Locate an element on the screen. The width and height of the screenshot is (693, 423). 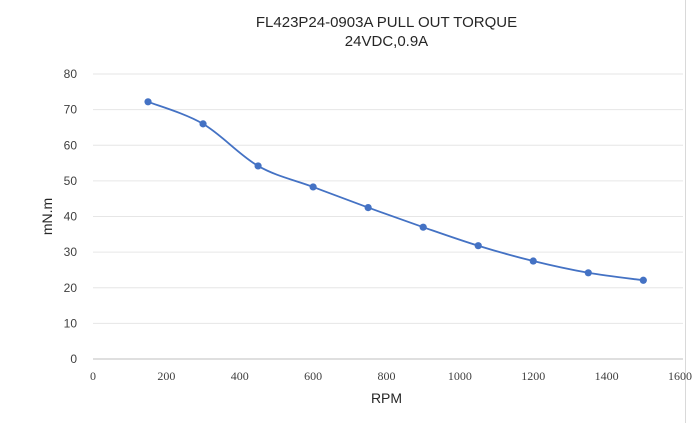
x-tick-labels: 0 200 400 600 800 1000 1200 1400 1600 is located at coordinates (391, 376).